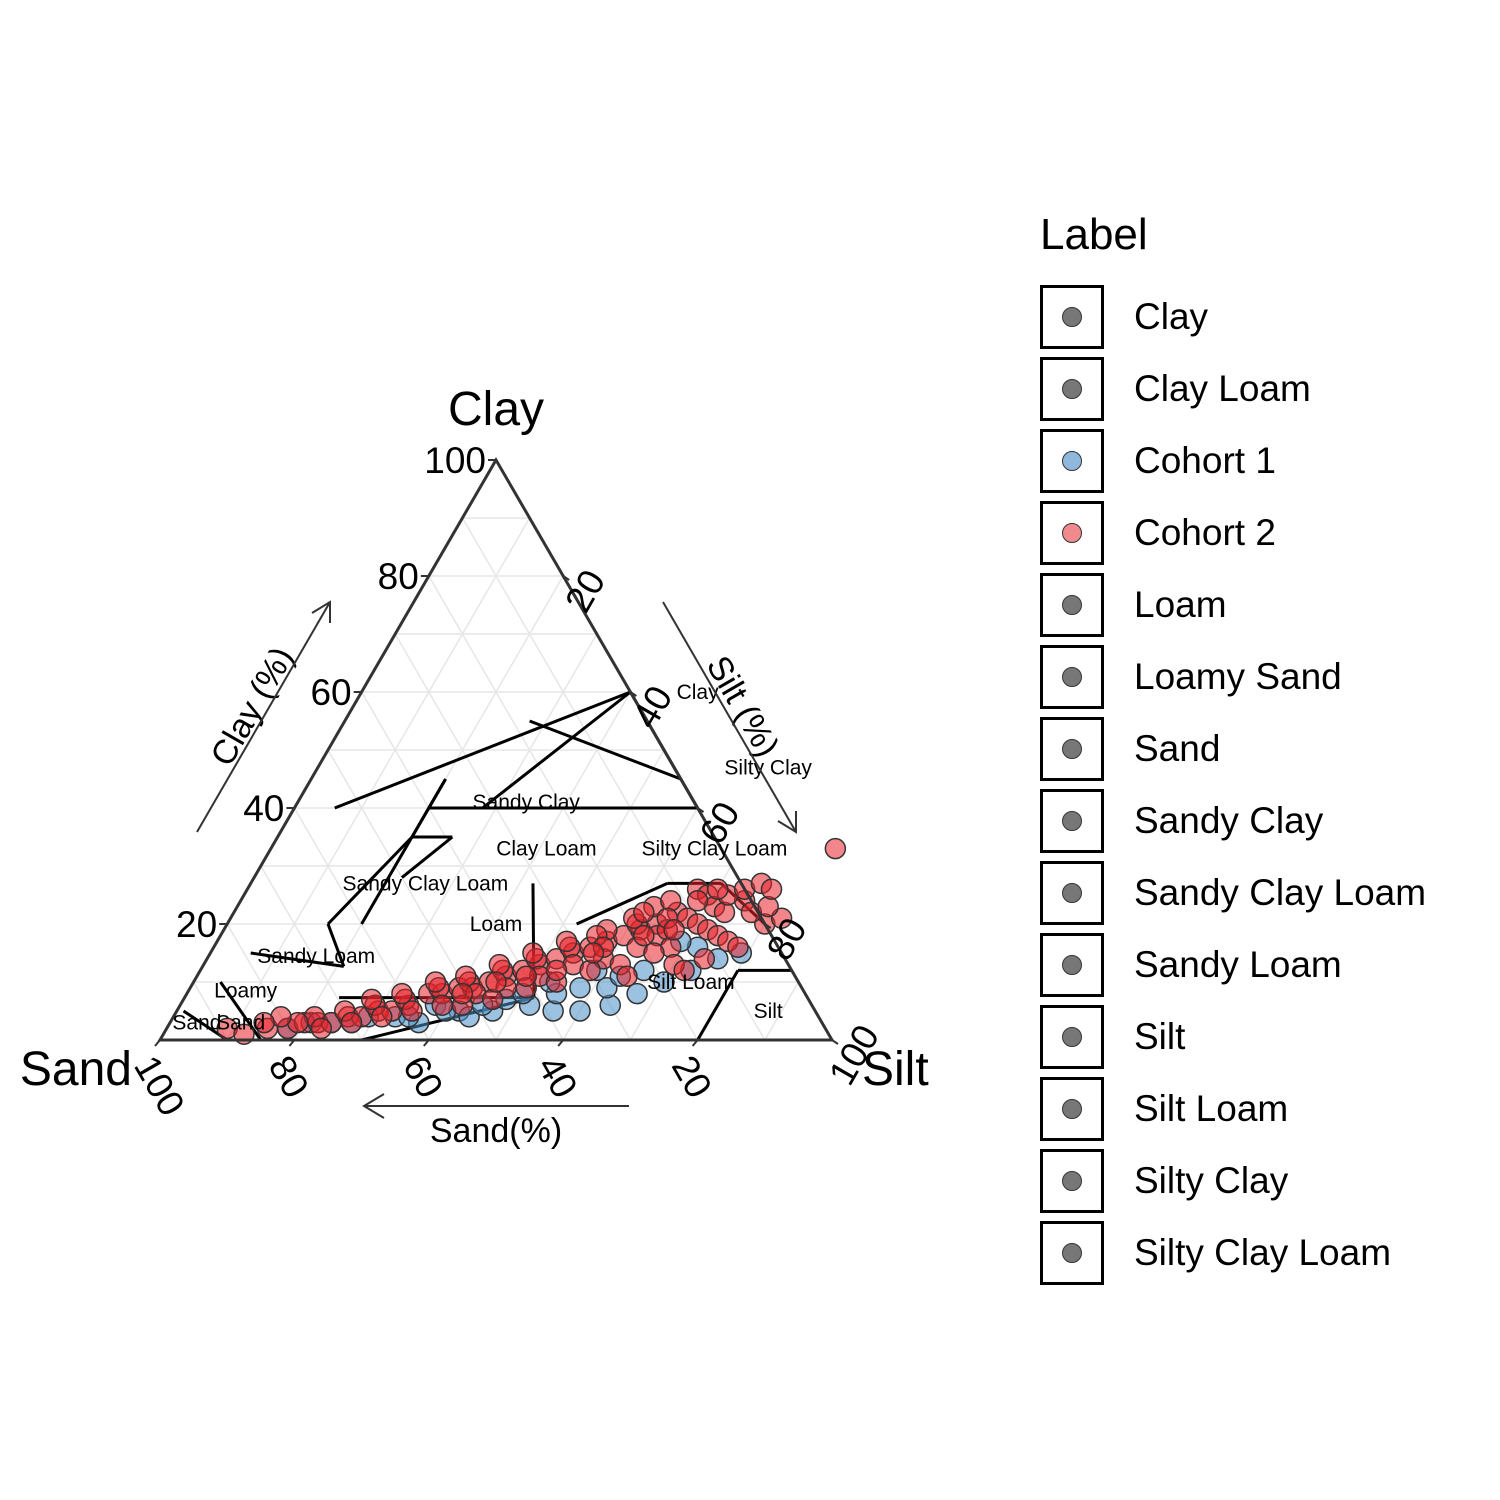  I want to click on sand-tick-label: 20, so click(692, 1077).